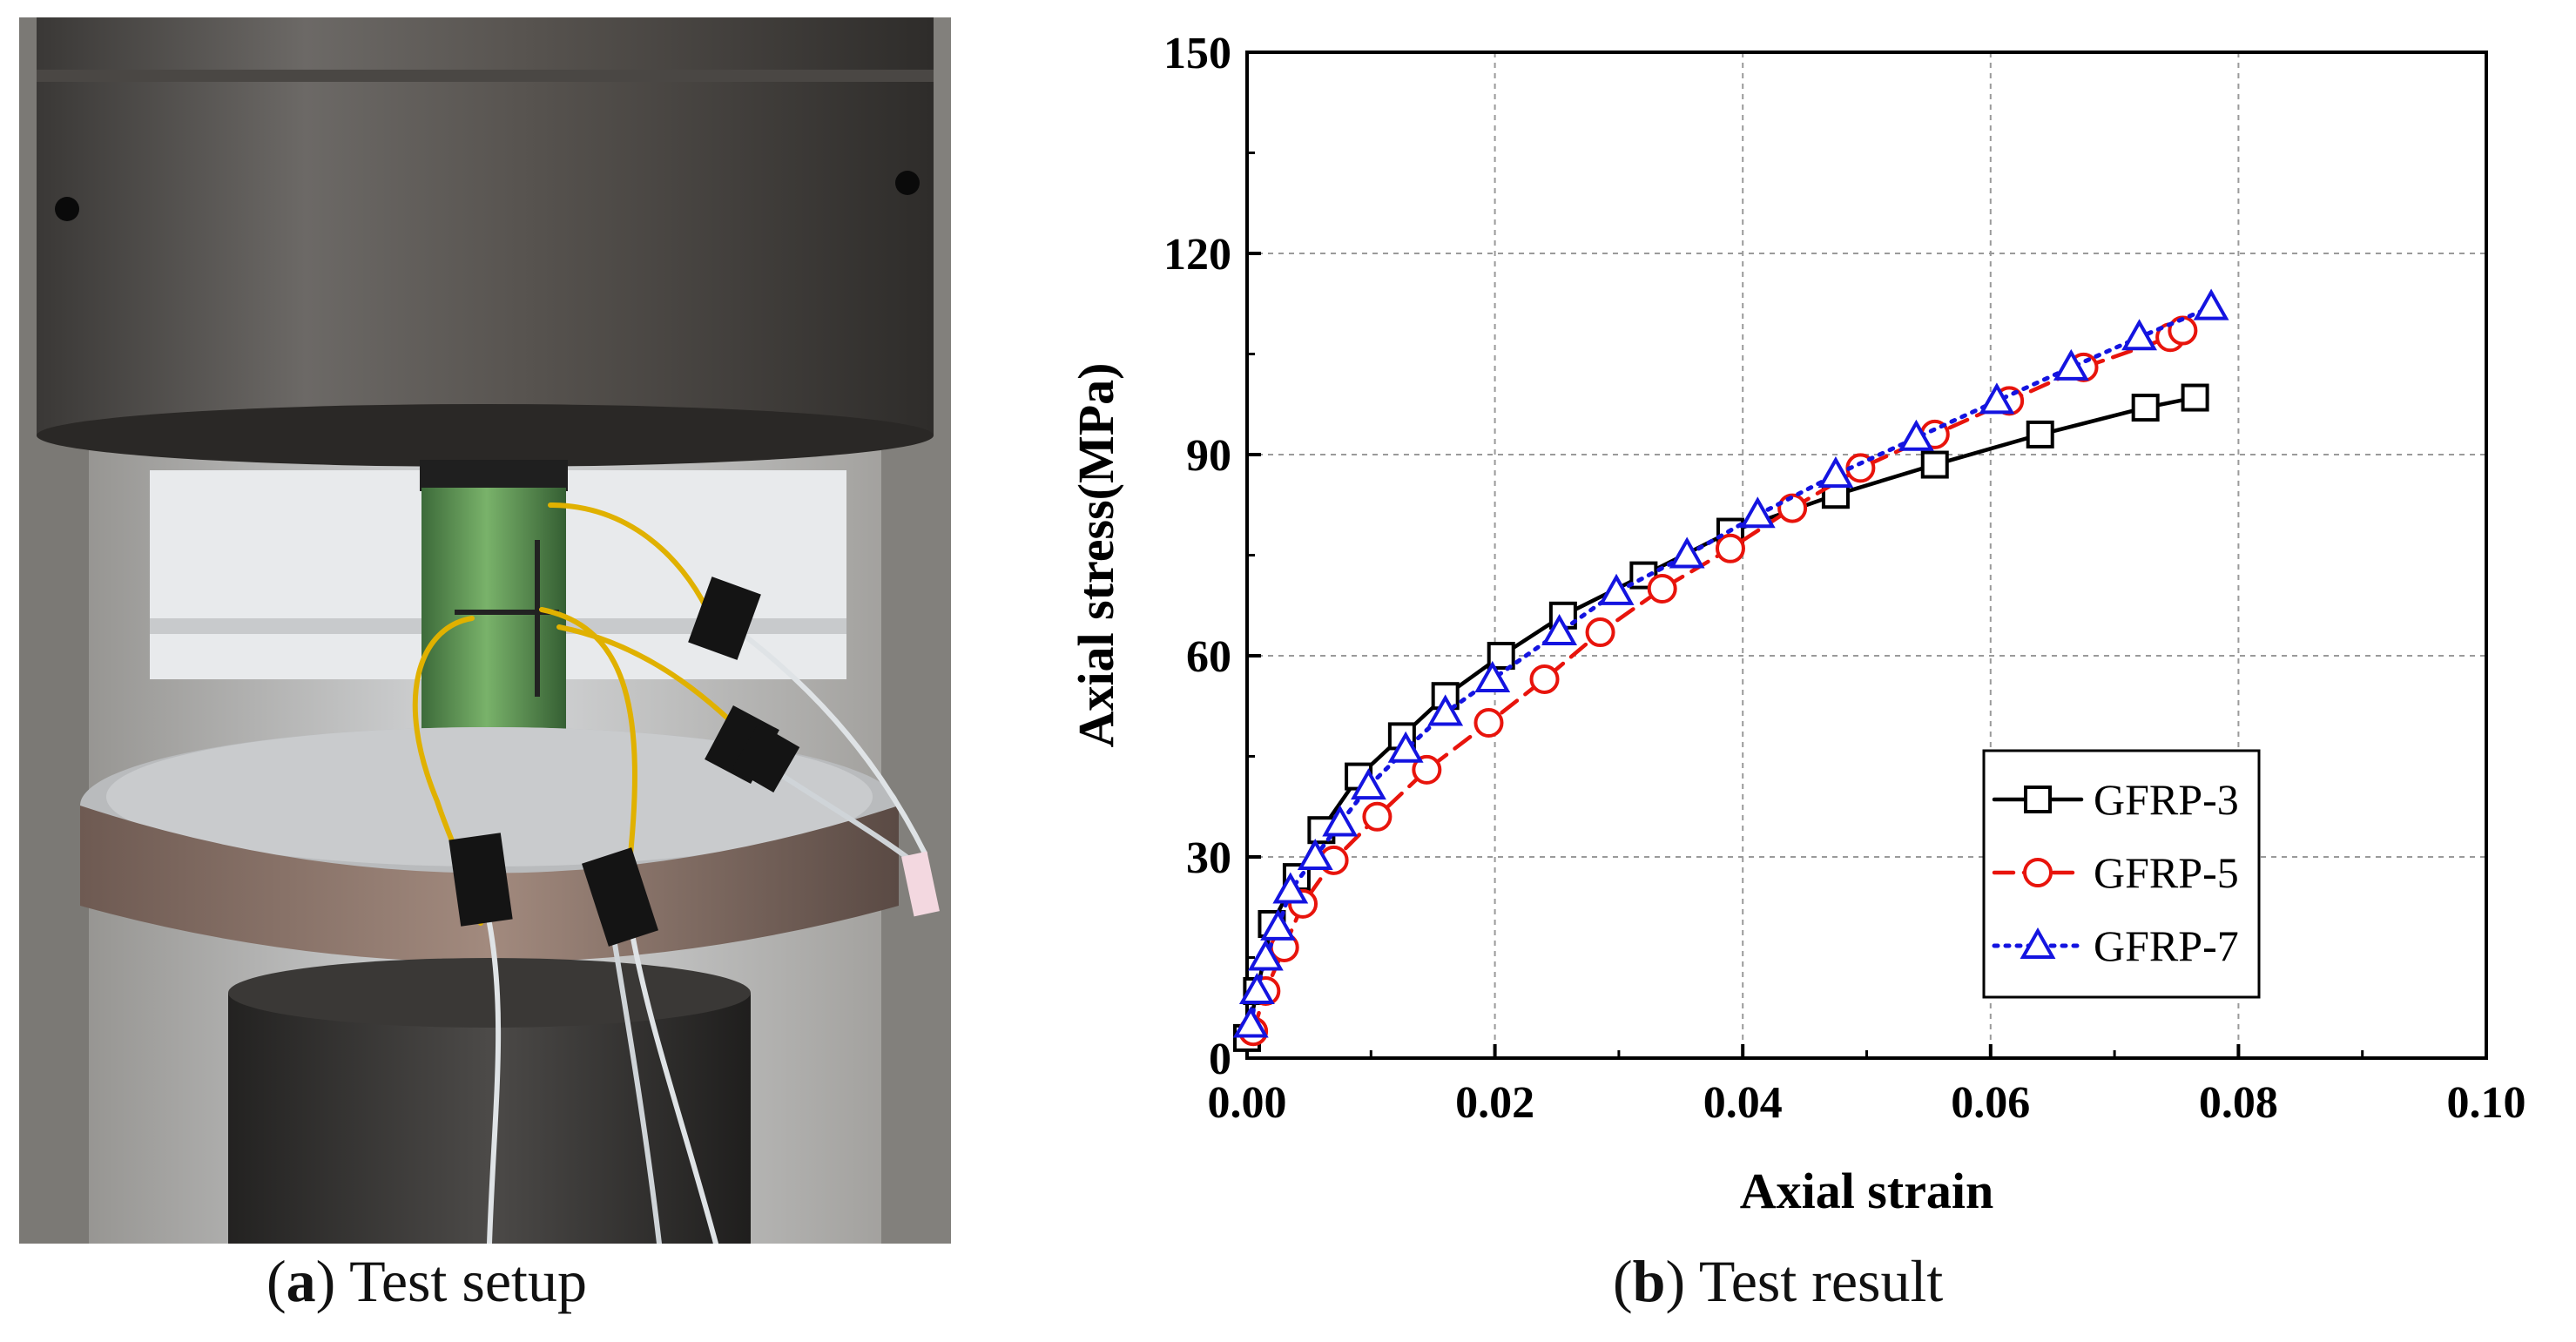  I want to click on legend-label-gfrp-5: GFRP-5, so click(2167, 873).